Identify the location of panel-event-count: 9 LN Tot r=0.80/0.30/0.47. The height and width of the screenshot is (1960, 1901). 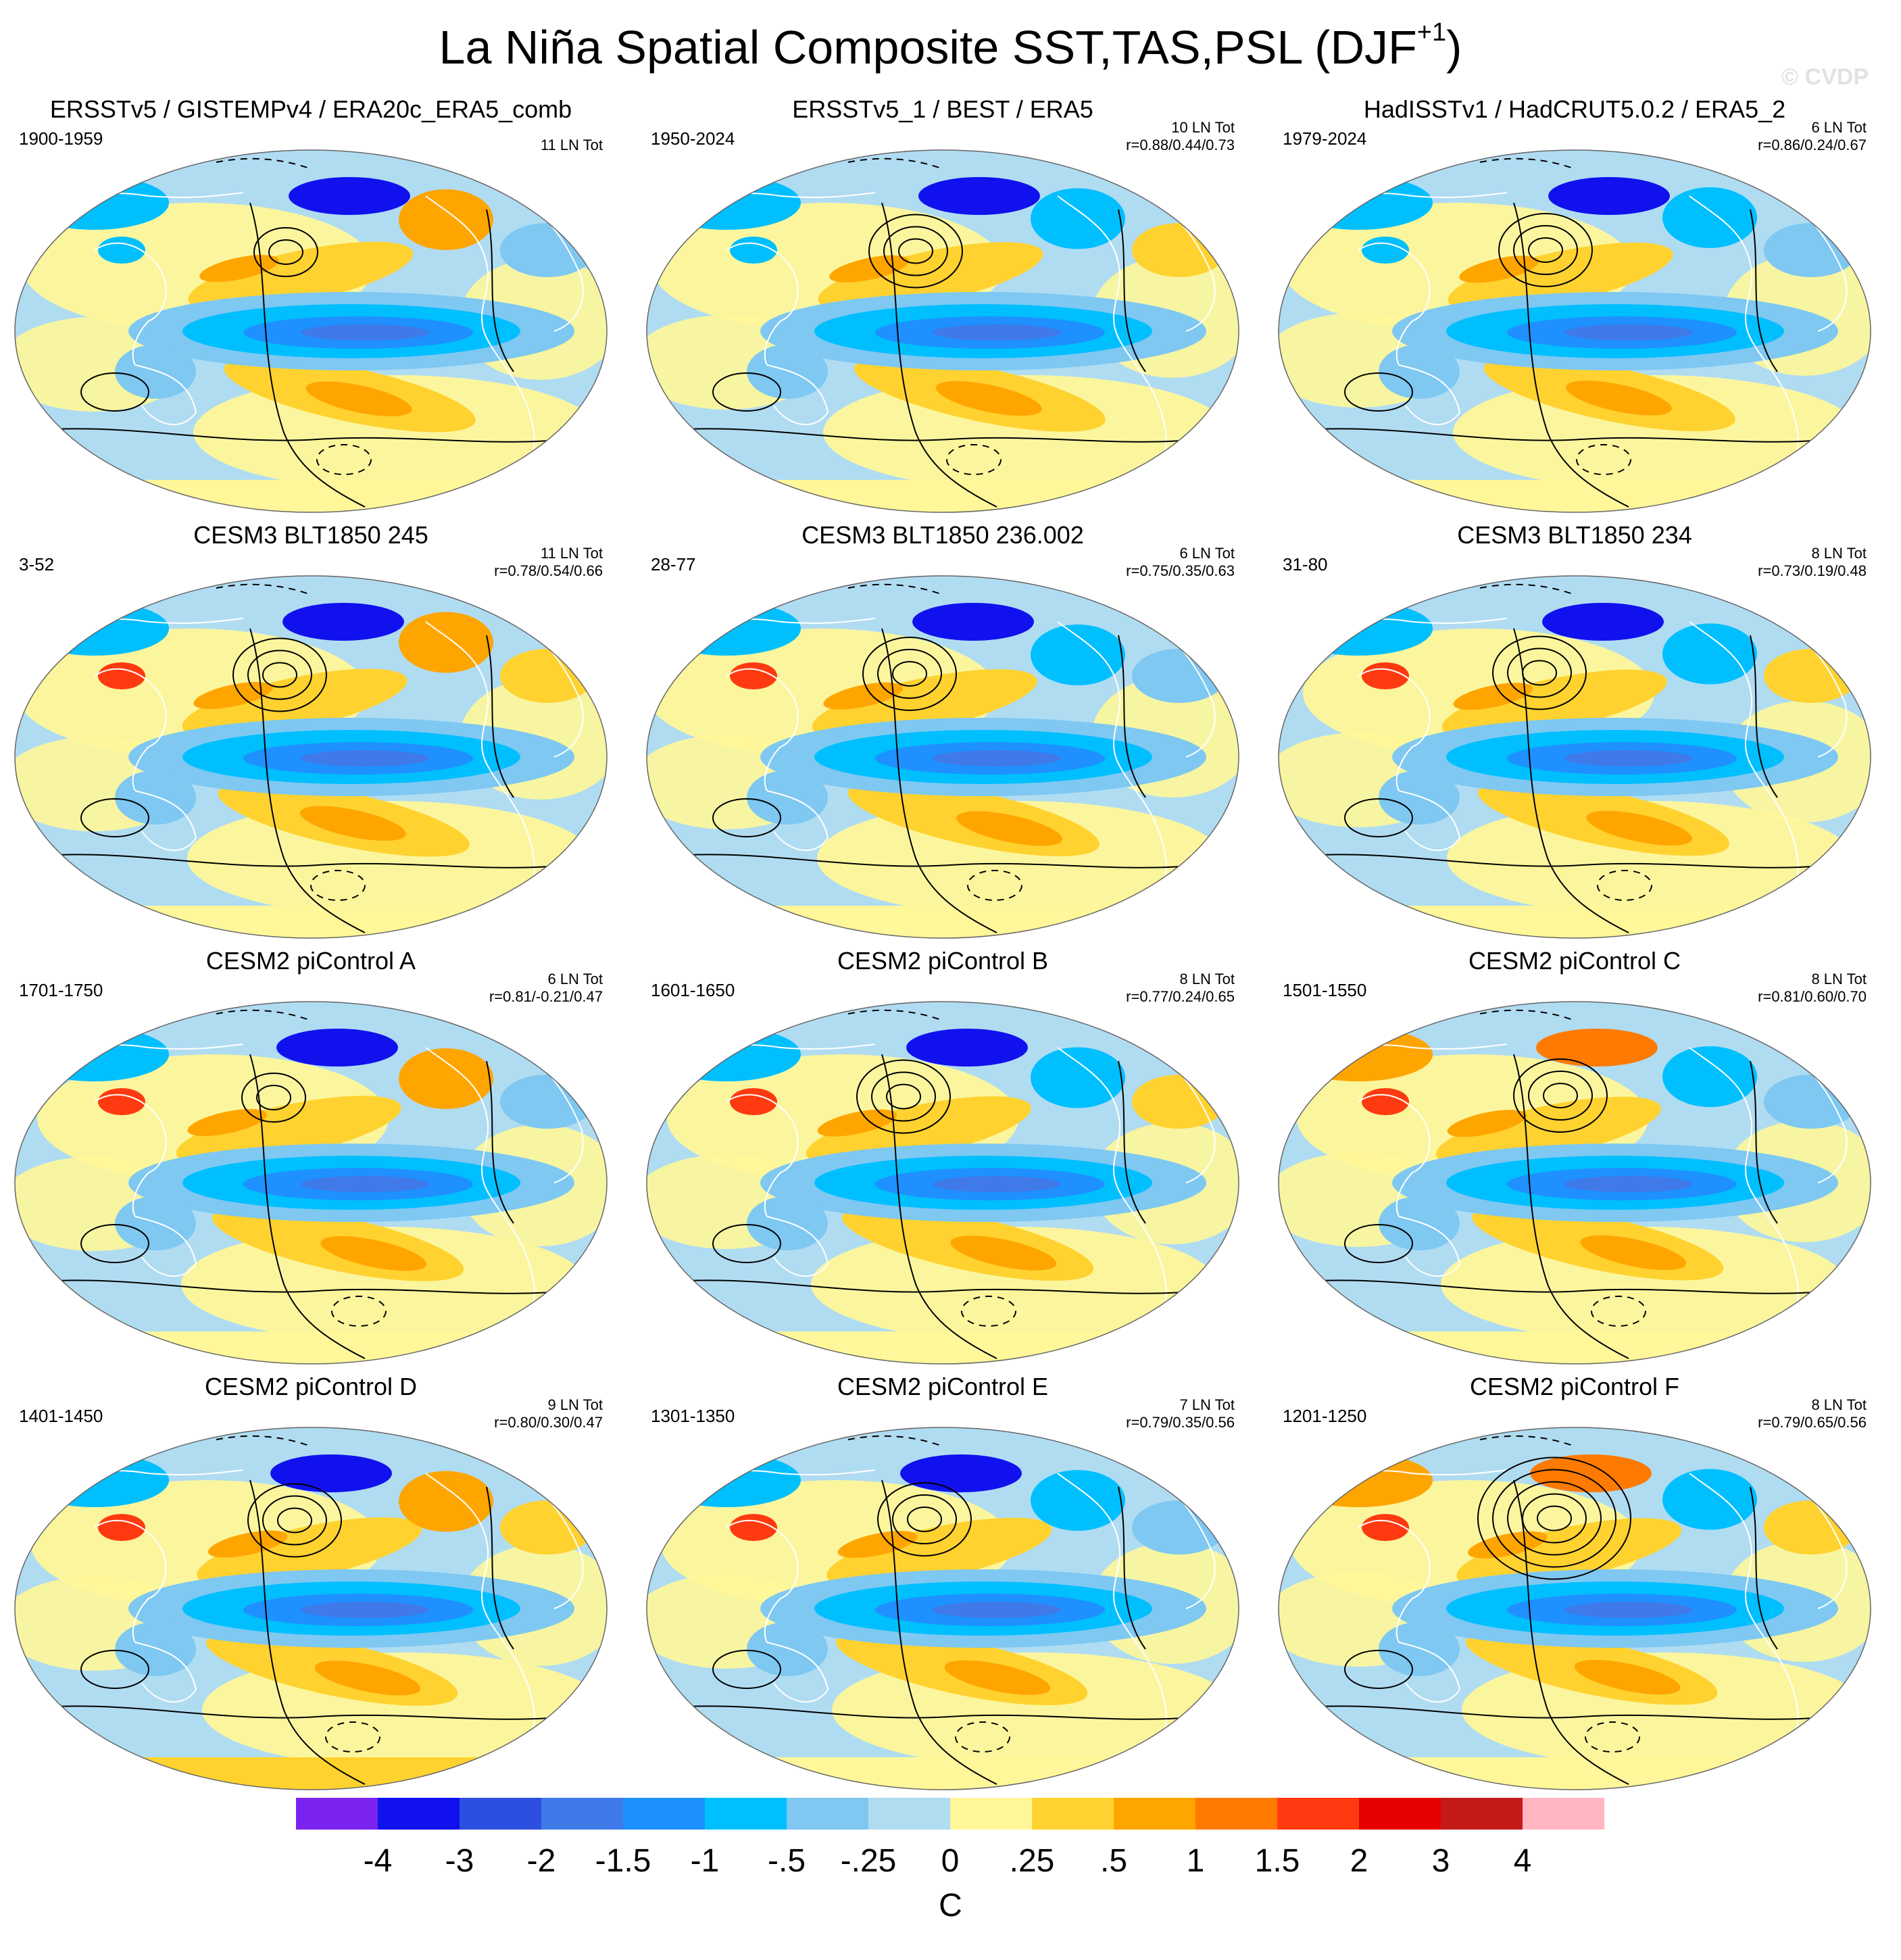
(548, 1413).